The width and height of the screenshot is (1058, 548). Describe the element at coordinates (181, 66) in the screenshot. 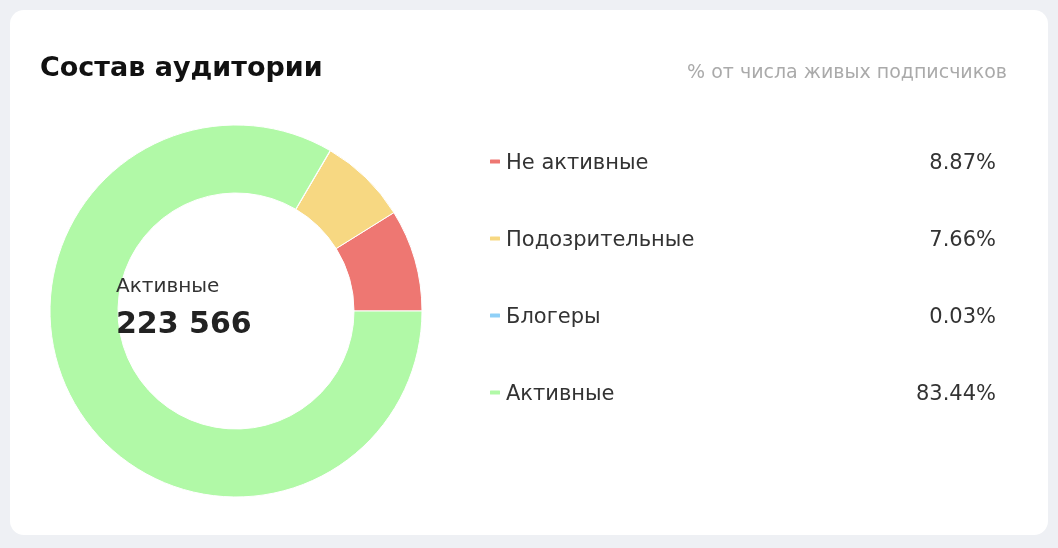

I see `chart-title: Состав аудитории` at that location.